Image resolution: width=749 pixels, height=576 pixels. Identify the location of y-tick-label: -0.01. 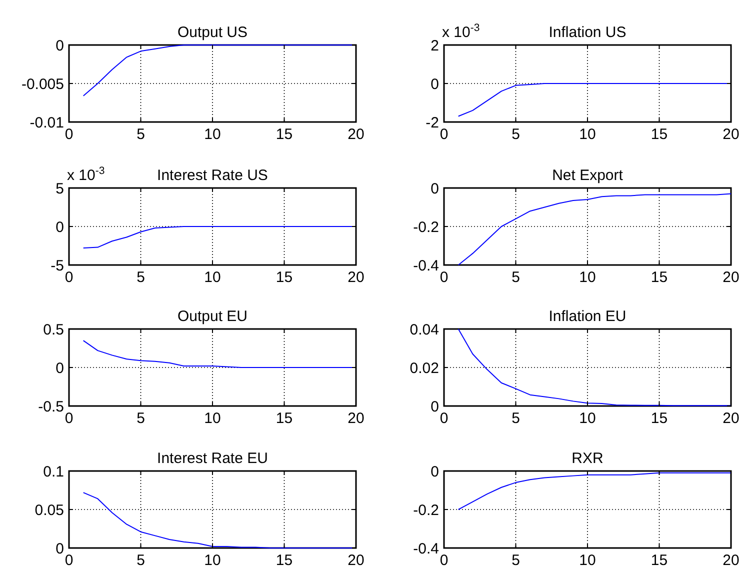
(47, 123).